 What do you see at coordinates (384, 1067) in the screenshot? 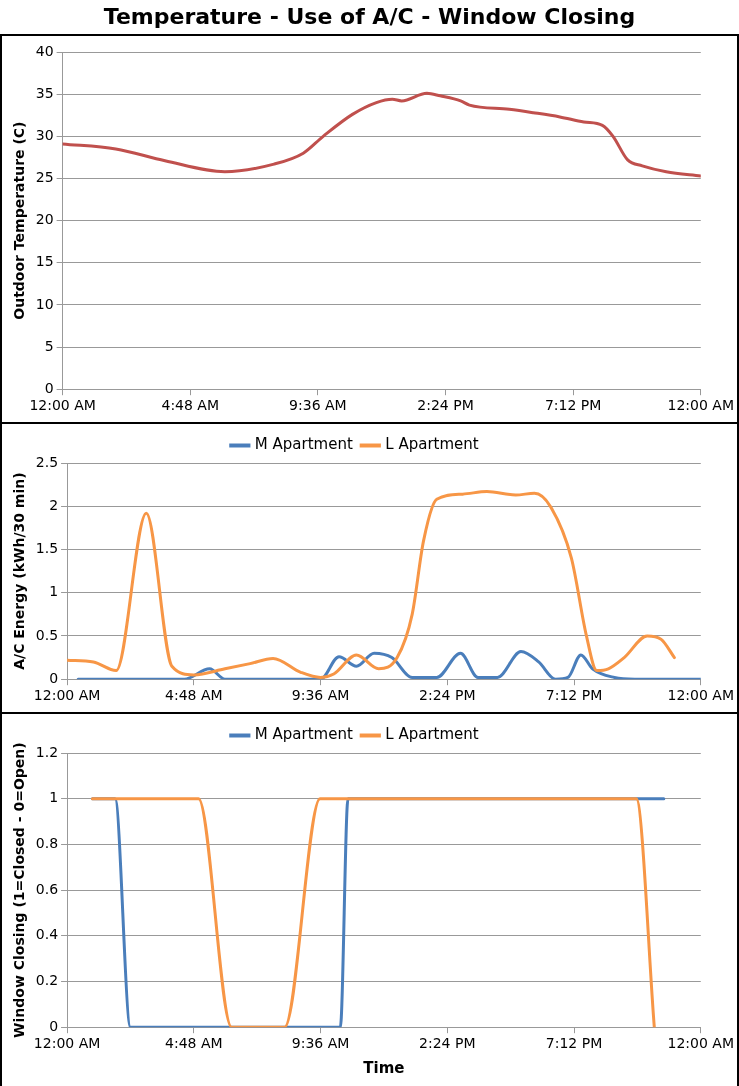
I see `x-axis-title: Time` at bounding box center [384, 1067].